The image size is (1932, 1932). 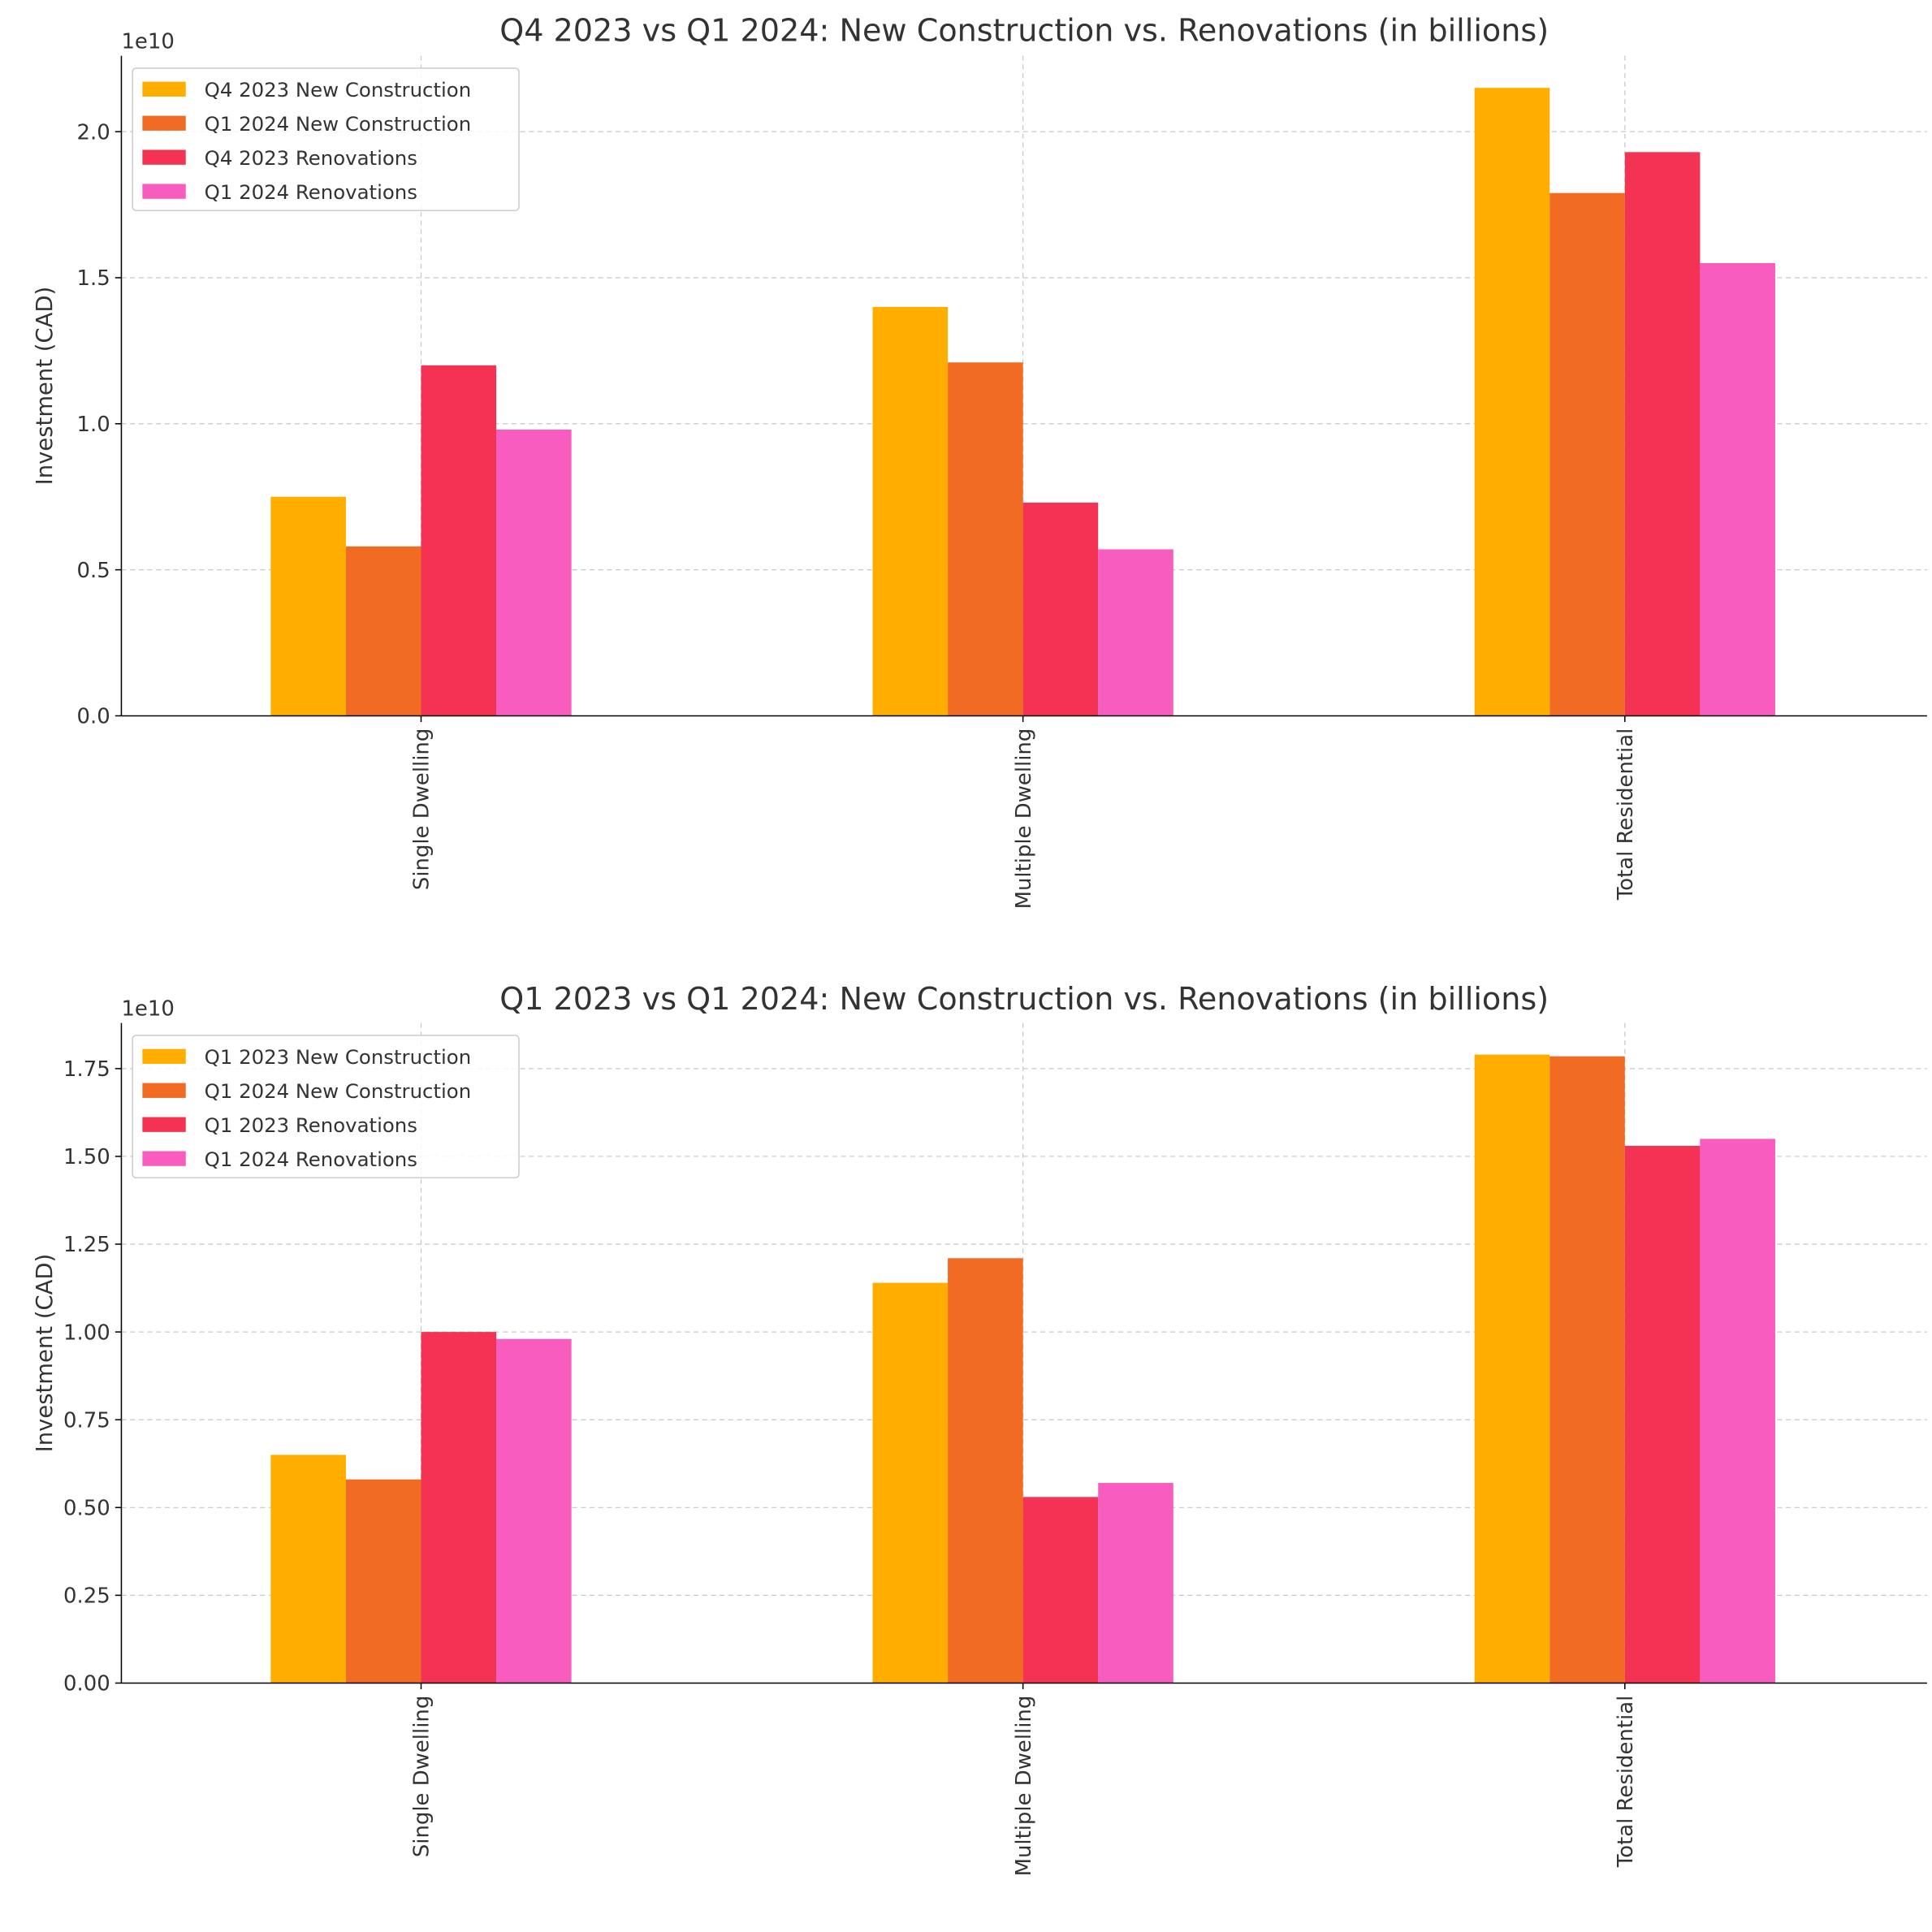 I want to click on legend-label: Q4 2023 Renovations, so click(x=311, y=158).